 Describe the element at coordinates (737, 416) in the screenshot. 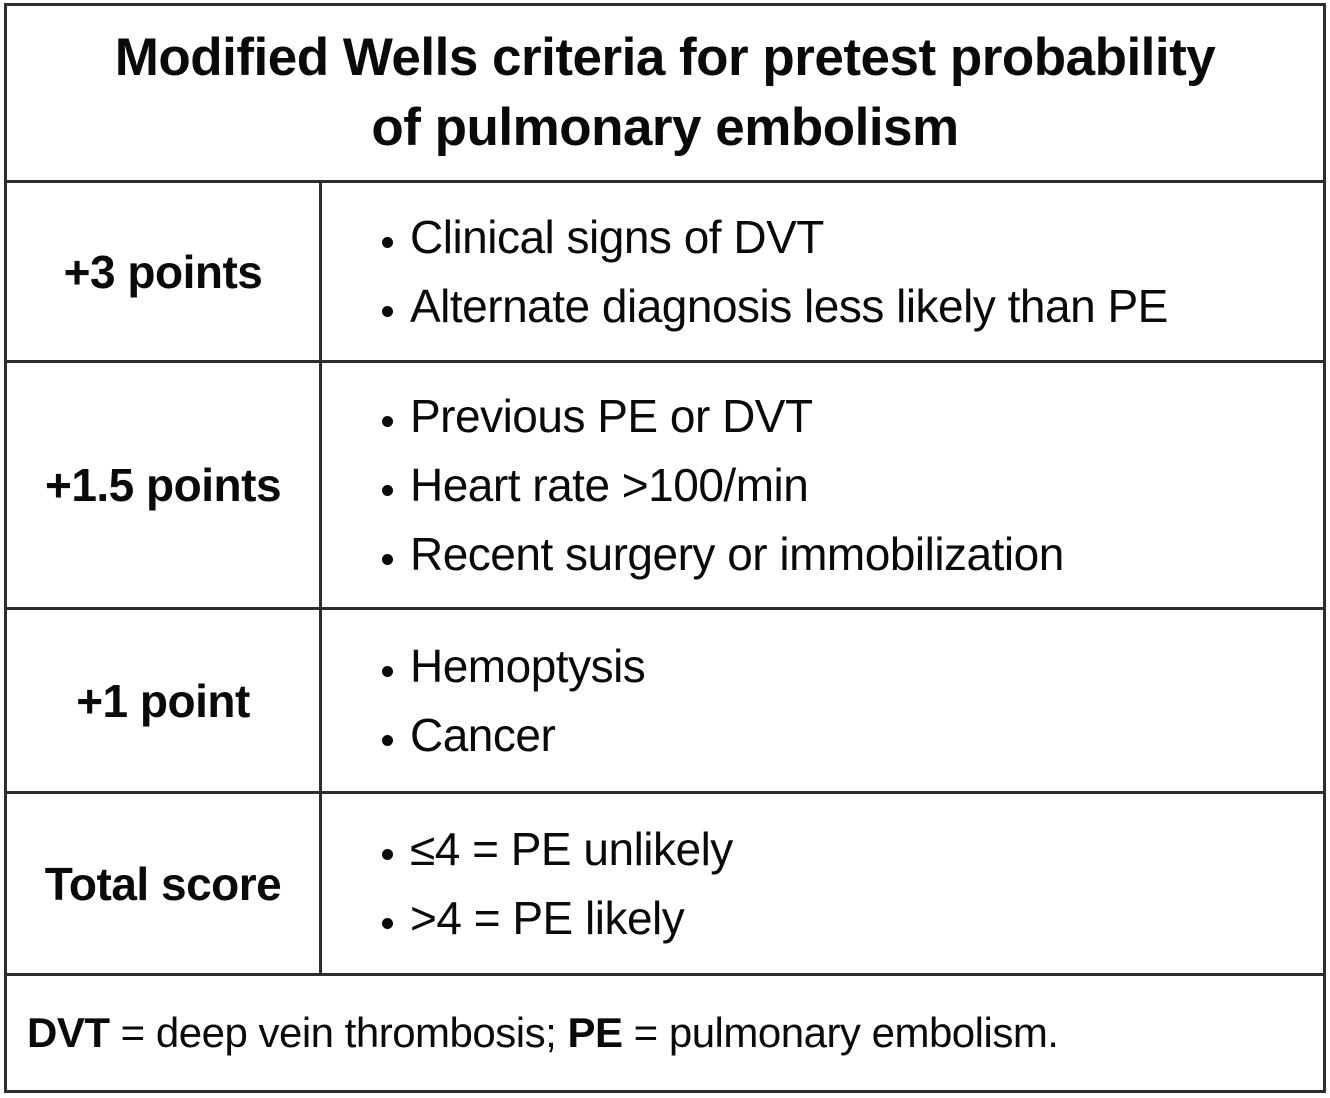

I see `criterion-item: Previous PE or DVT` at that location.